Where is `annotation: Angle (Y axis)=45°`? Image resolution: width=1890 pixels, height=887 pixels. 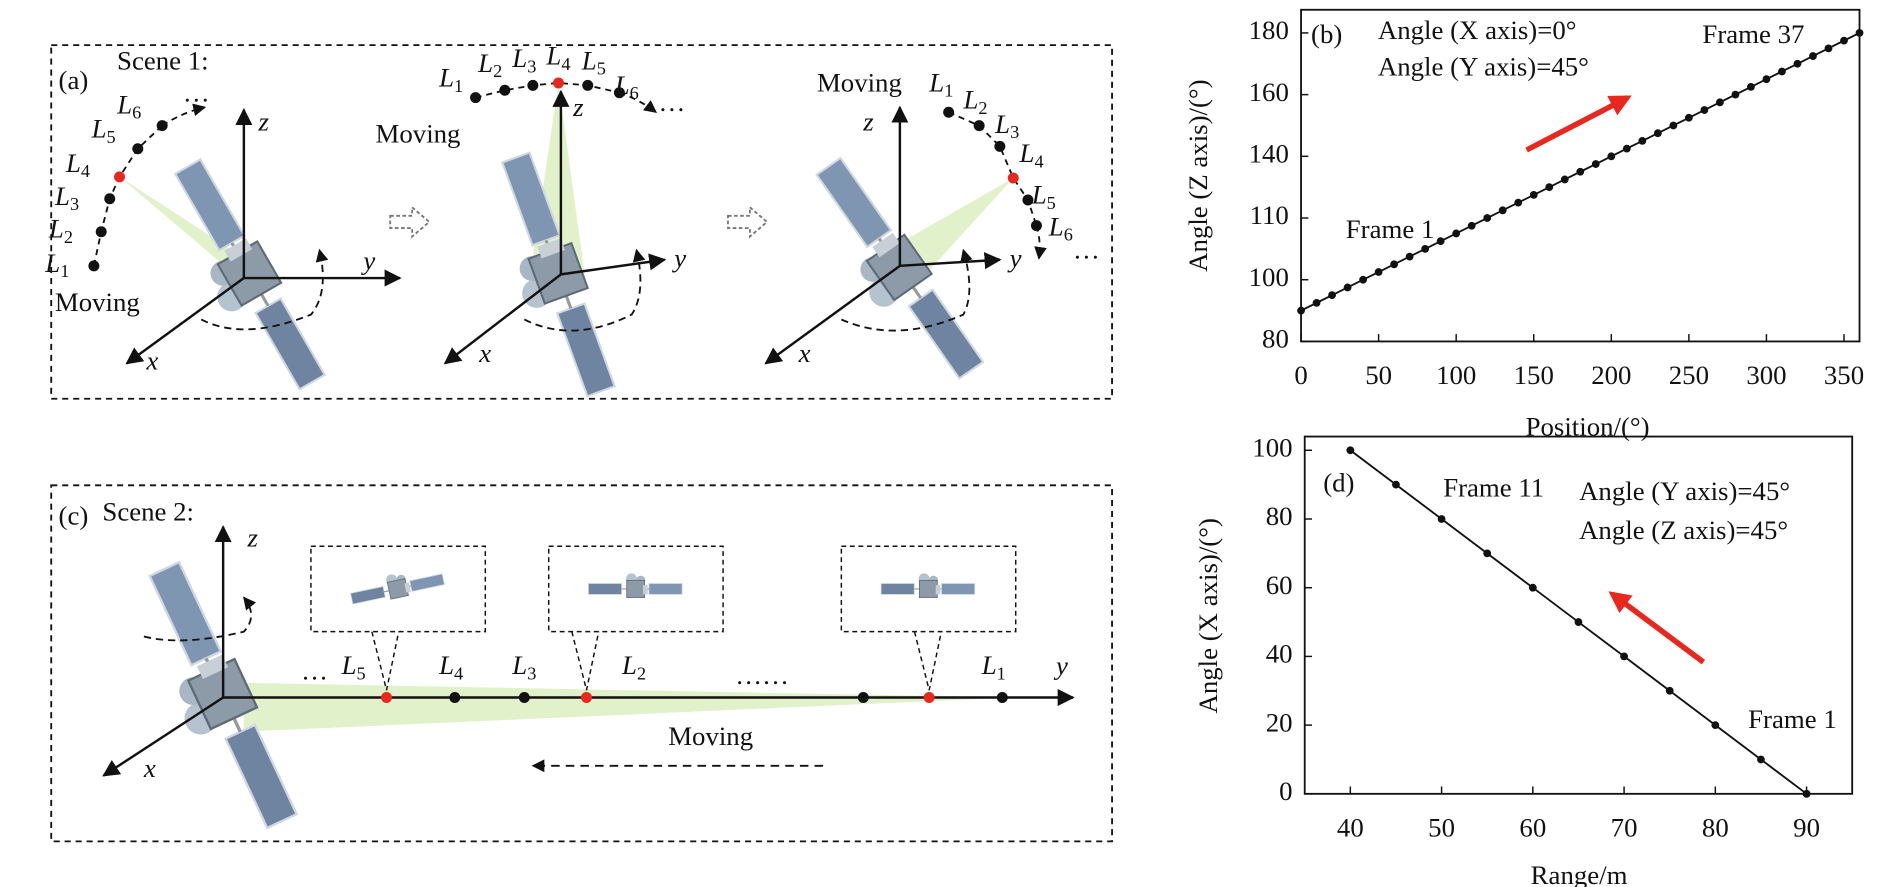 annotation: Angle (Y axis)=45° is located at coordinates (1483, 67).